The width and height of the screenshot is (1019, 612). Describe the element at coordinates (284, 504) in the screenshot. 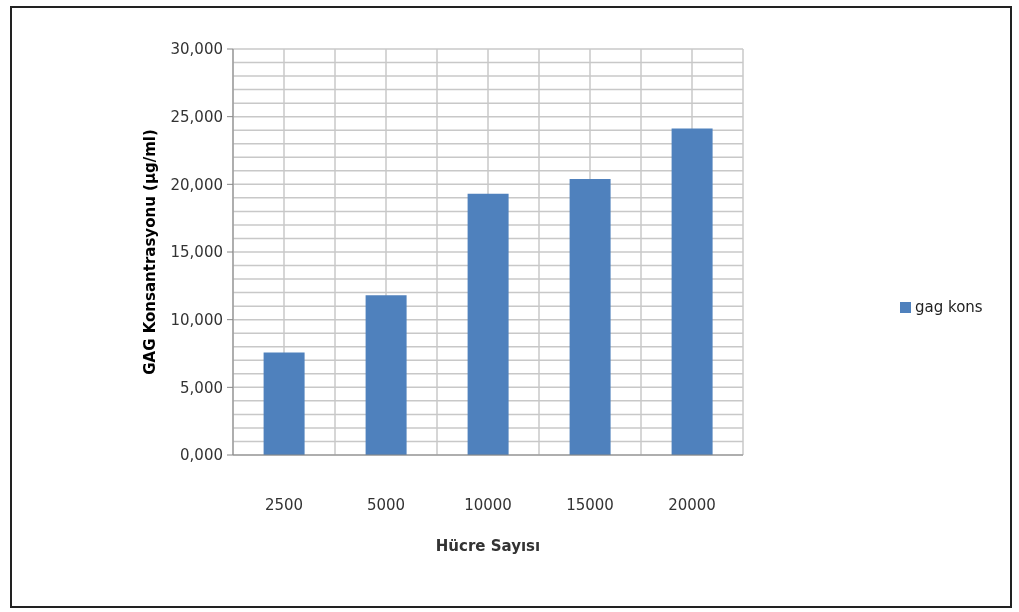

I see `x-tick-label: 2500` at that location.